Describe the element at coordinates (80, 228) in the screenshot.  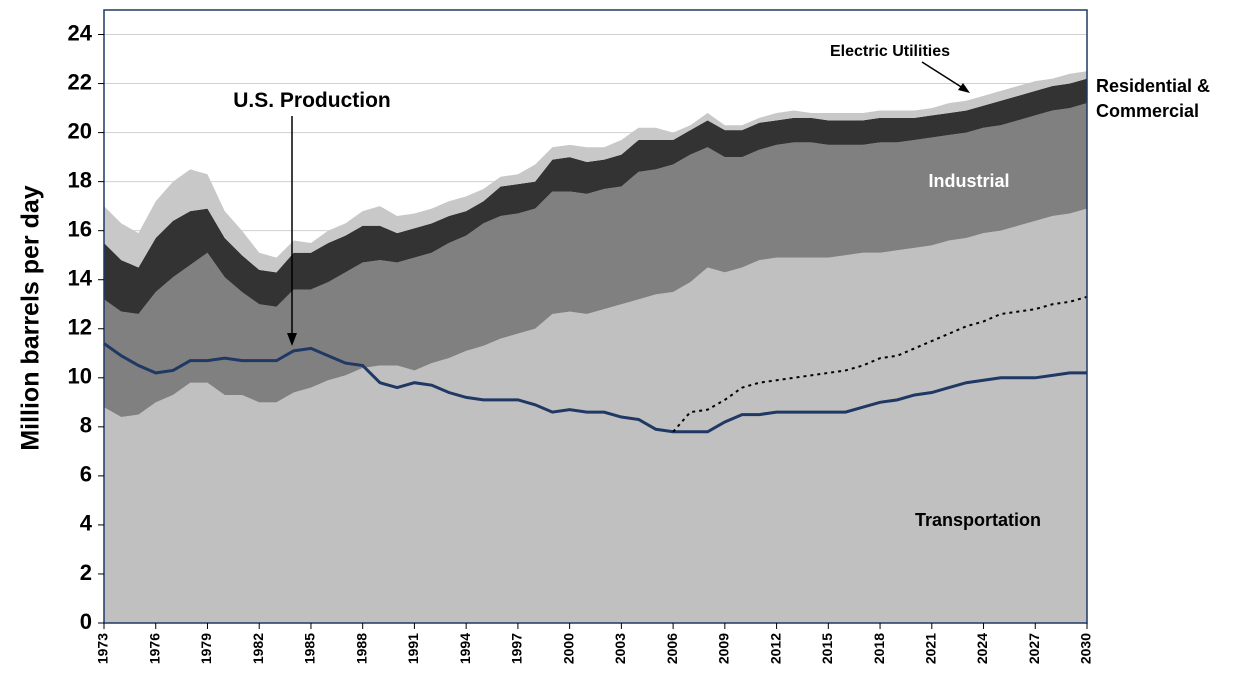
I see `y-tick-label: 16` at that location.